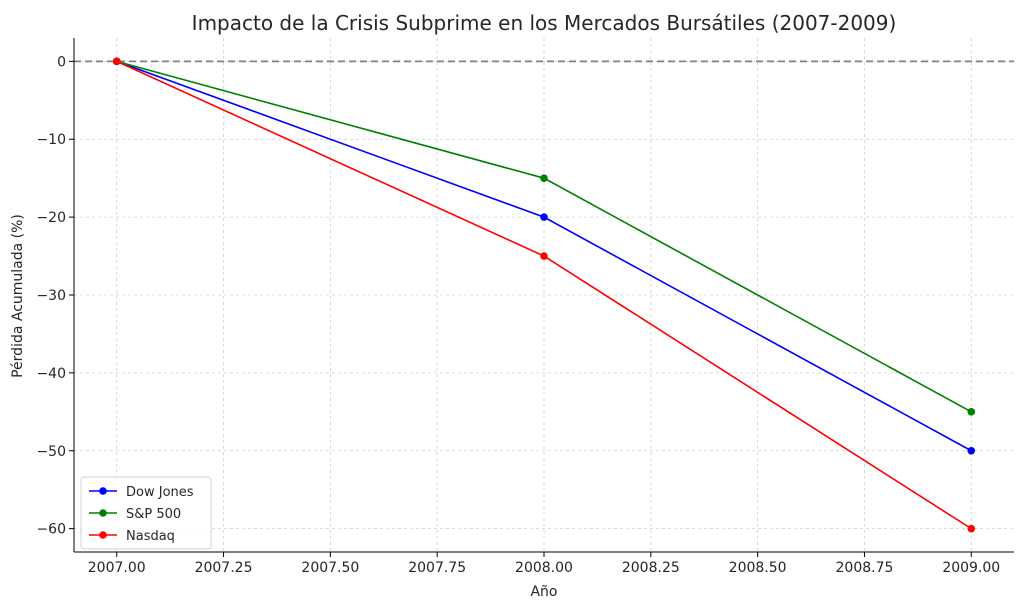  Describe the element at coordinates (437, 568) in the screenshot. I see `x-tick-label: 2007.75` at that location.